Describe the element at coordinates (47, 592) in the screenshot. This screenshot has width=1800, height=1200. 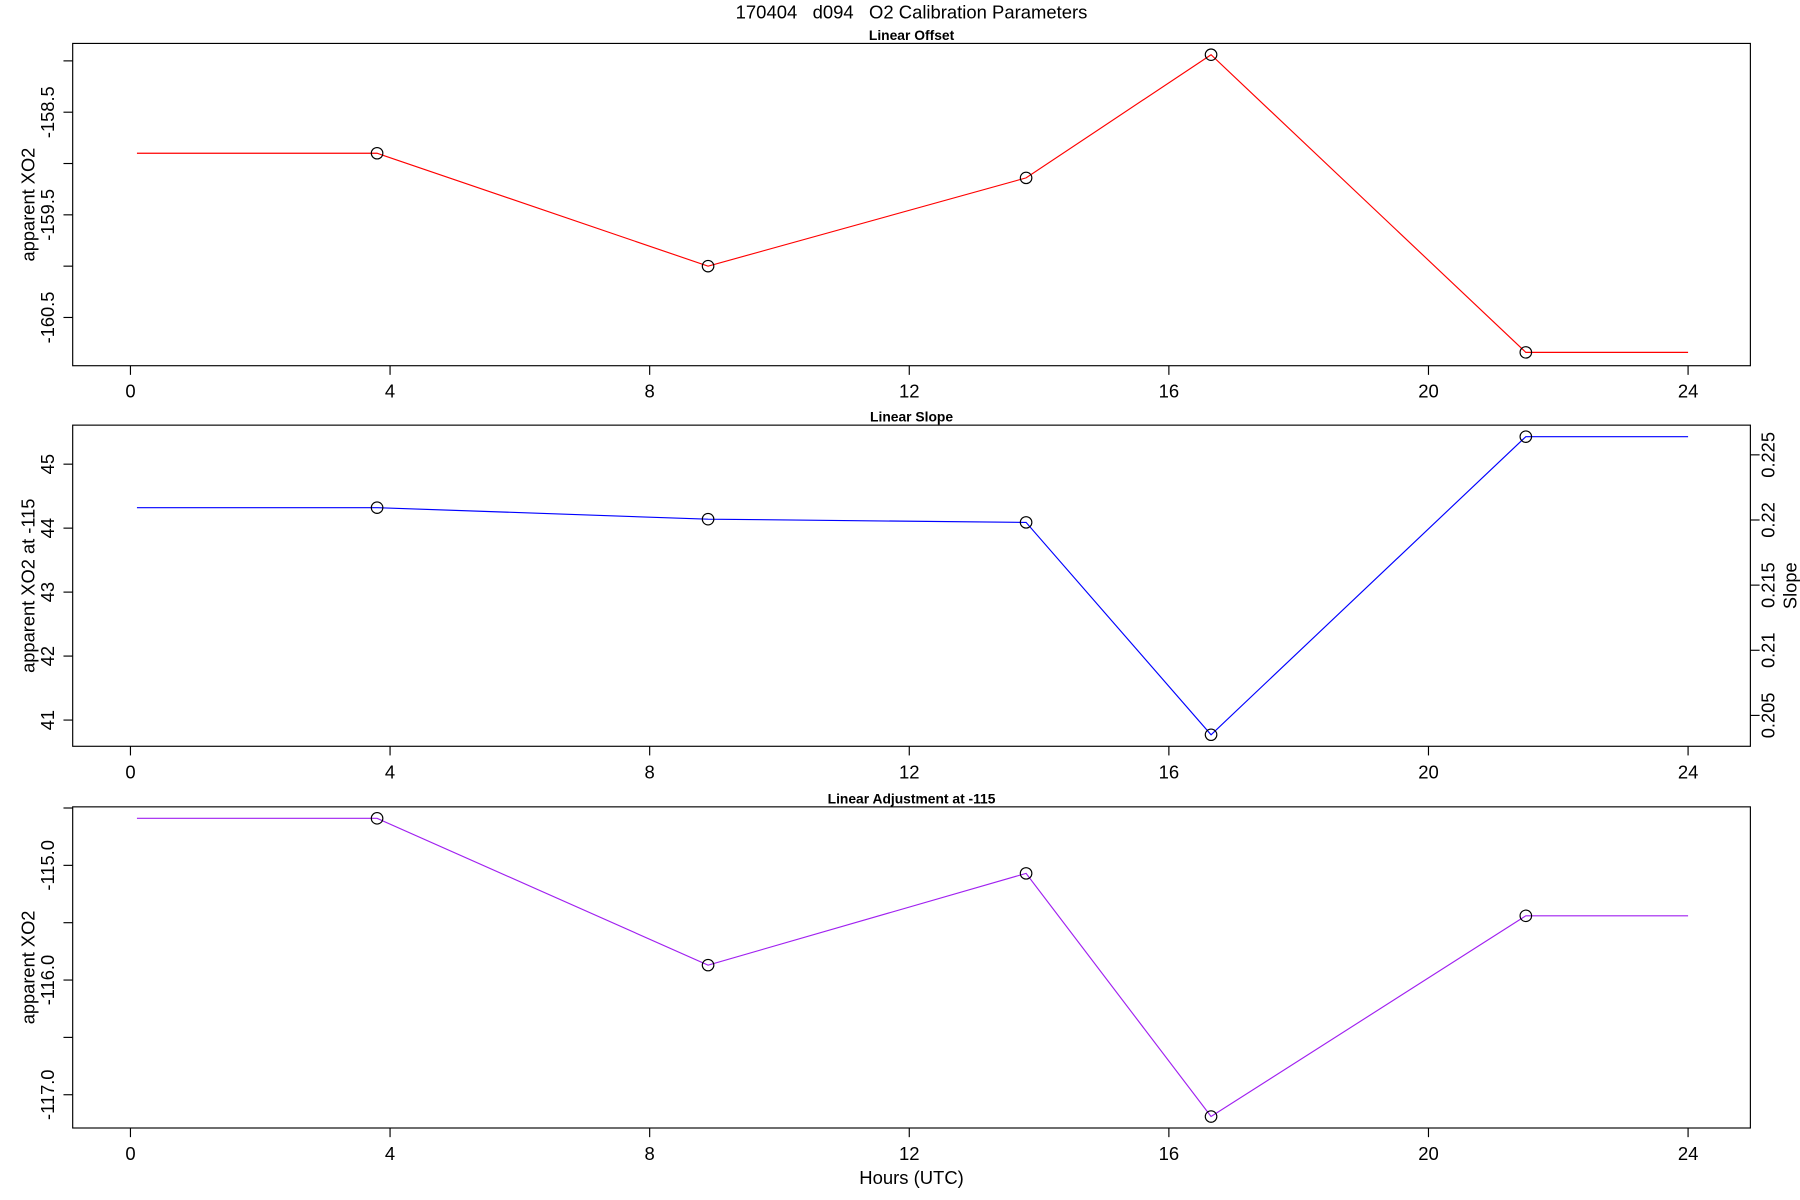
I see `y-tick-label: 43` at that location.